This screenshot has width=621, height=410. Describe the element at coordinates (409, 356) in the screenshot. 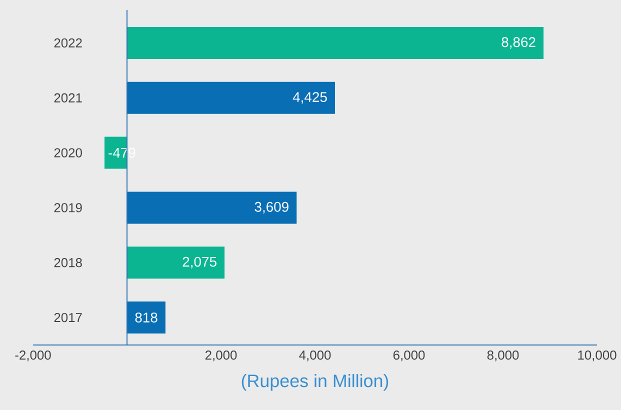

I see `x-tick-label: 6,000` at that location.